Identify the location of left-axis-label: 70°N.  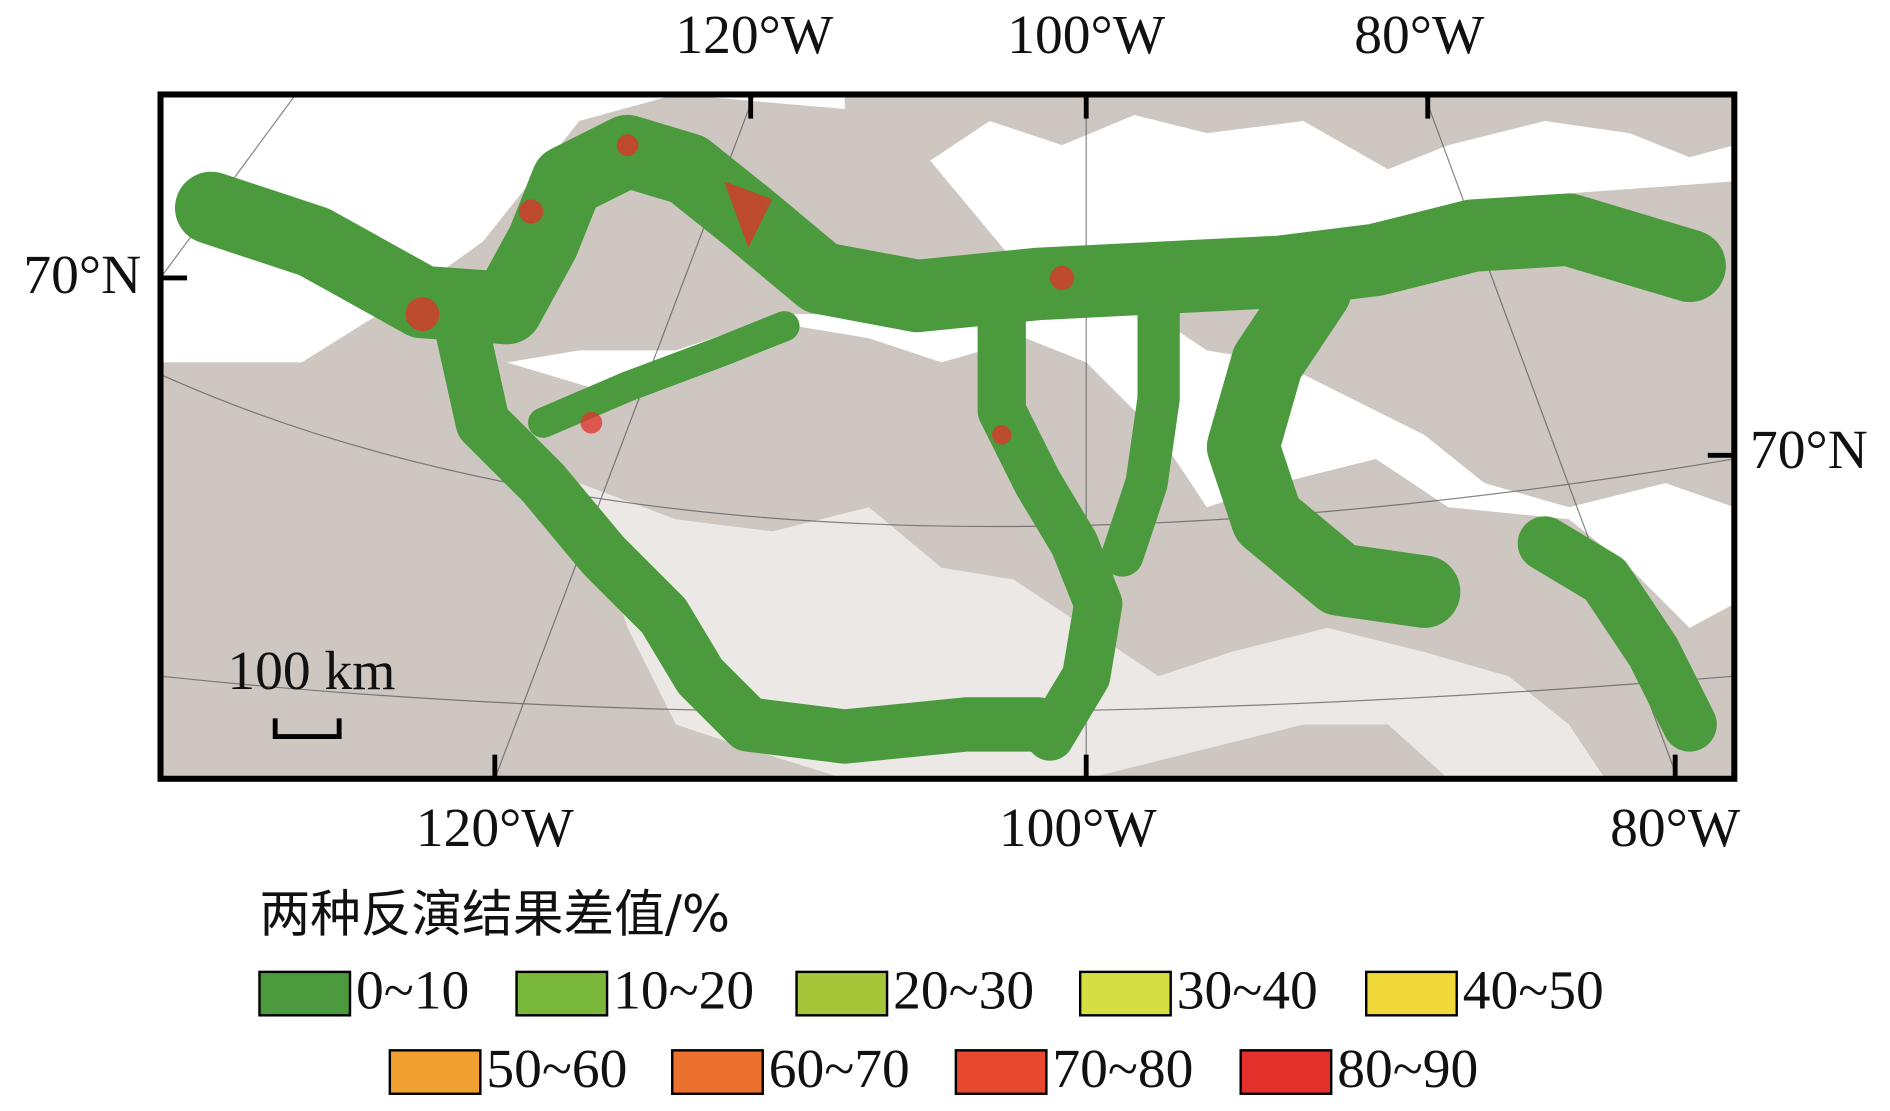
(82, 275).